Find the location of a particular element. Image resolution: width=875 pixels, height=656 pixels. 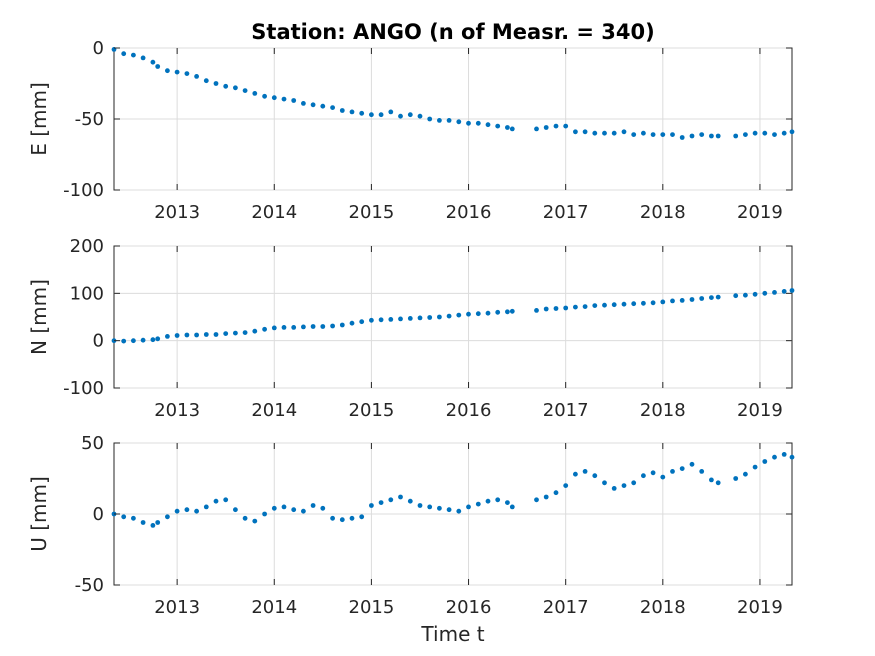

panel-e-points is located at coordinates (453, 93).